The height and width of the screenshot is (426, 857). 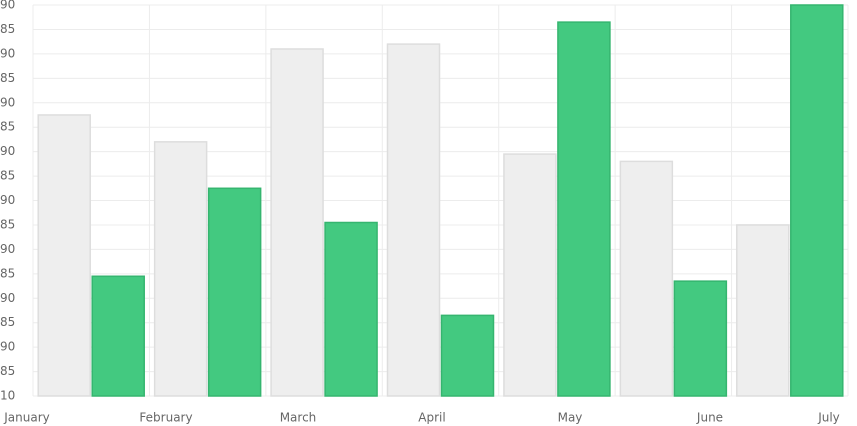 What do you see at coordinates (709, 418) in the screenshot?
I see `x-tick-label: June` at bounding box center [709, 418].